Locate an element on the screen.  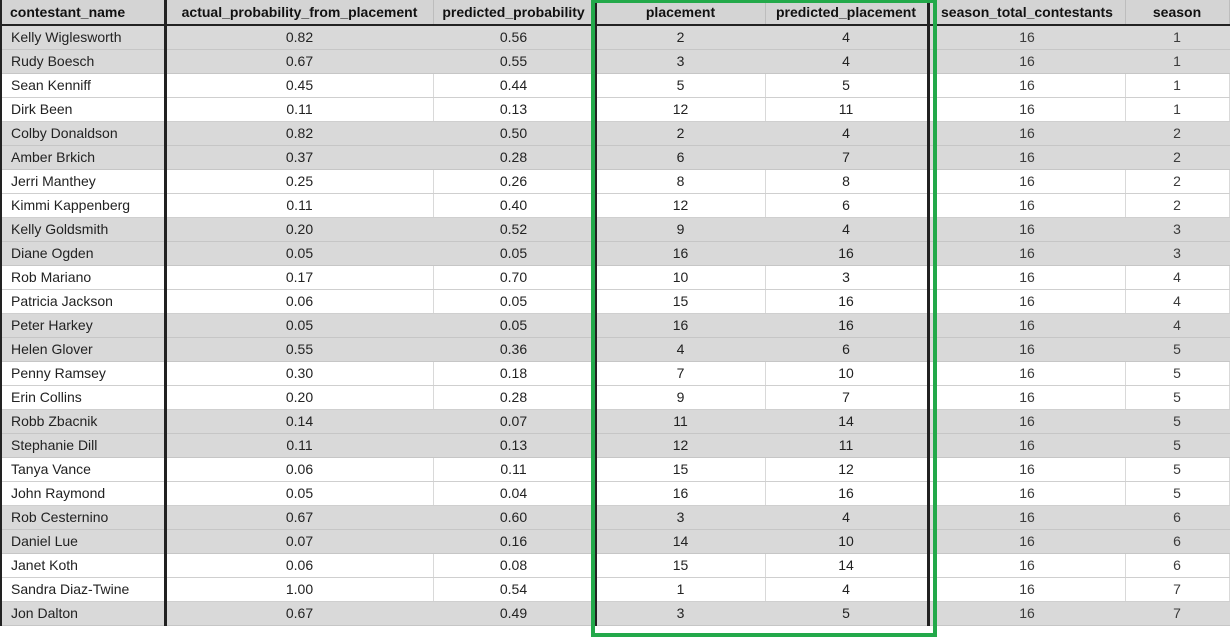
cell-predicted-placement: 11 is located at coordinates (847, 445).